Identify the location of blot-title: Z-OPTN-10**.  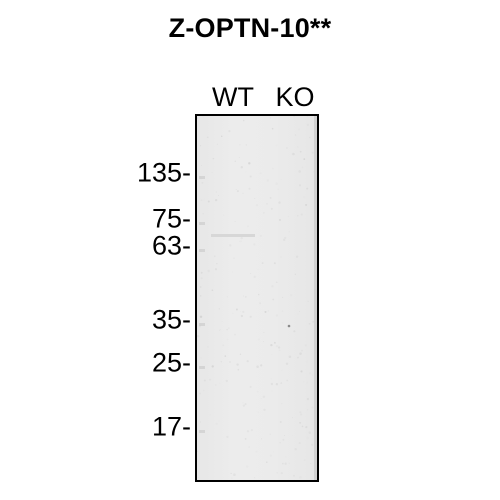
(250, 28).